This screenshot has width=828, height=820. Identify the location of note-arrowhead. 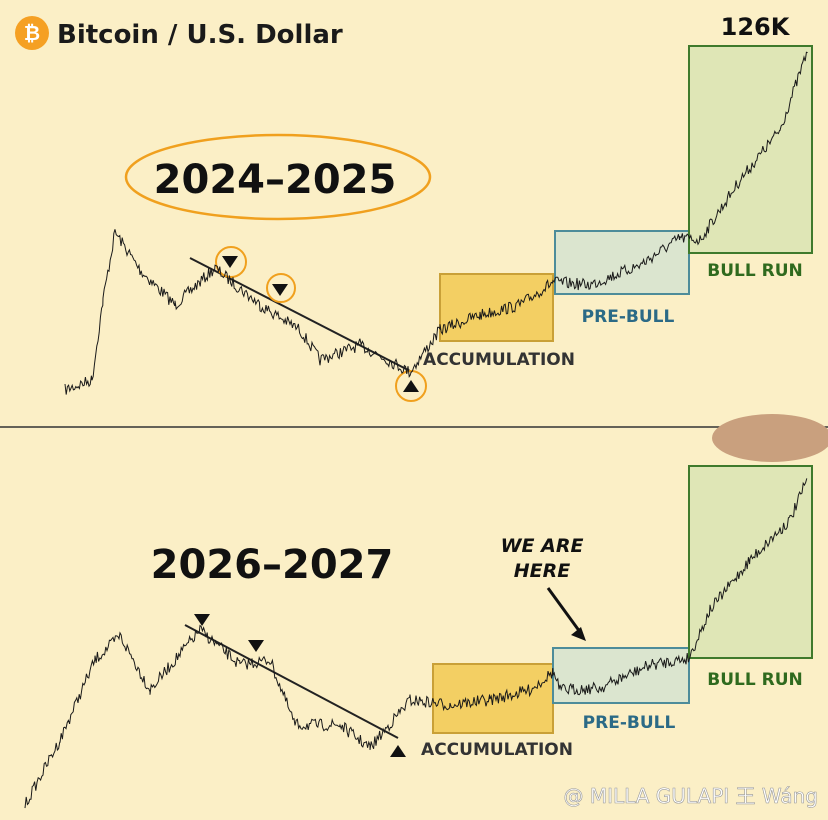
(578, 634).